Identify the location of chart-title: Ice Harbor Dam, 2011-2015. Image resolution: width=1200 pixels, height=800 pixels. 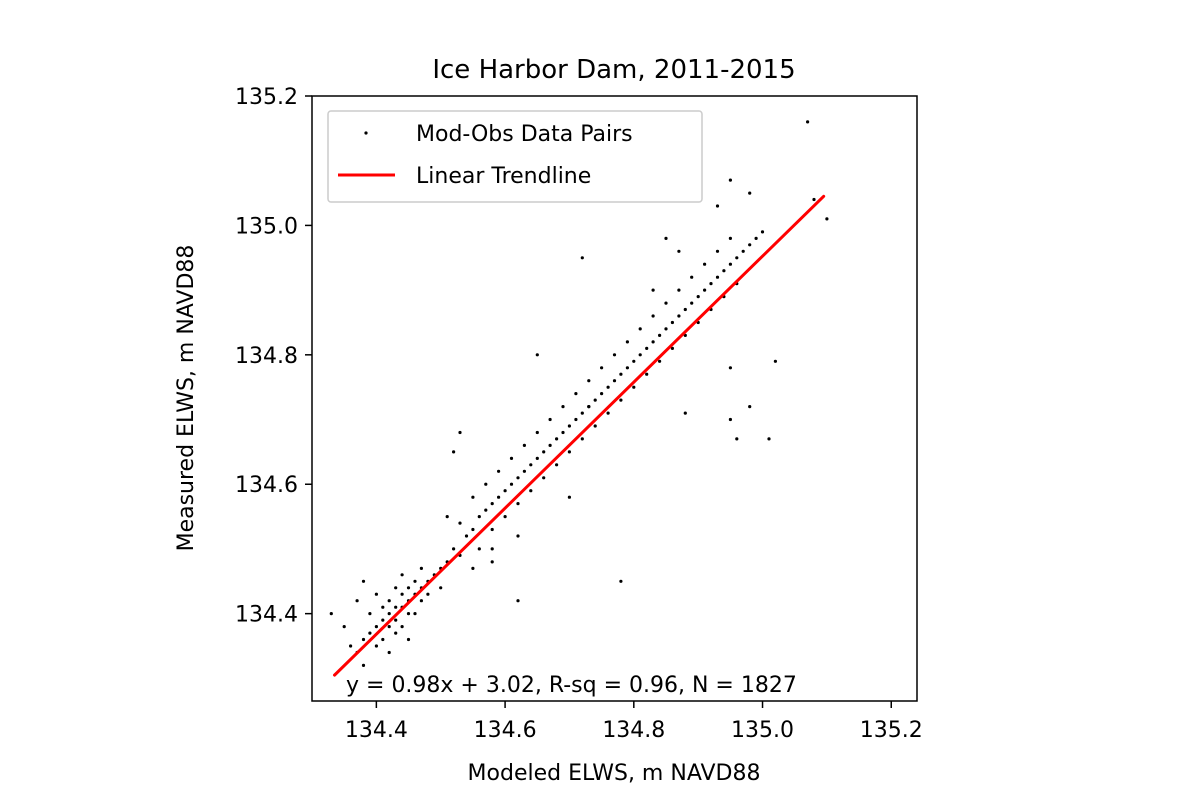
(613, 70).